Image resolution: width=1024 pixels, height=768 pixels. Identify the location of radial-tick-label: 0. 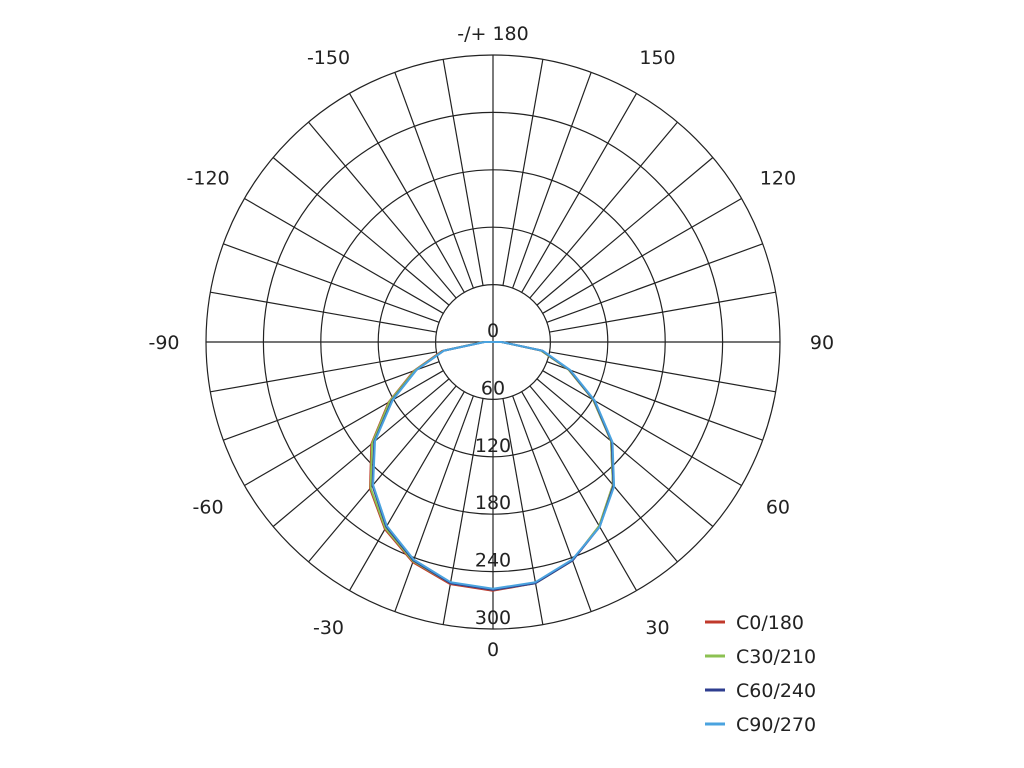
(493, 331).